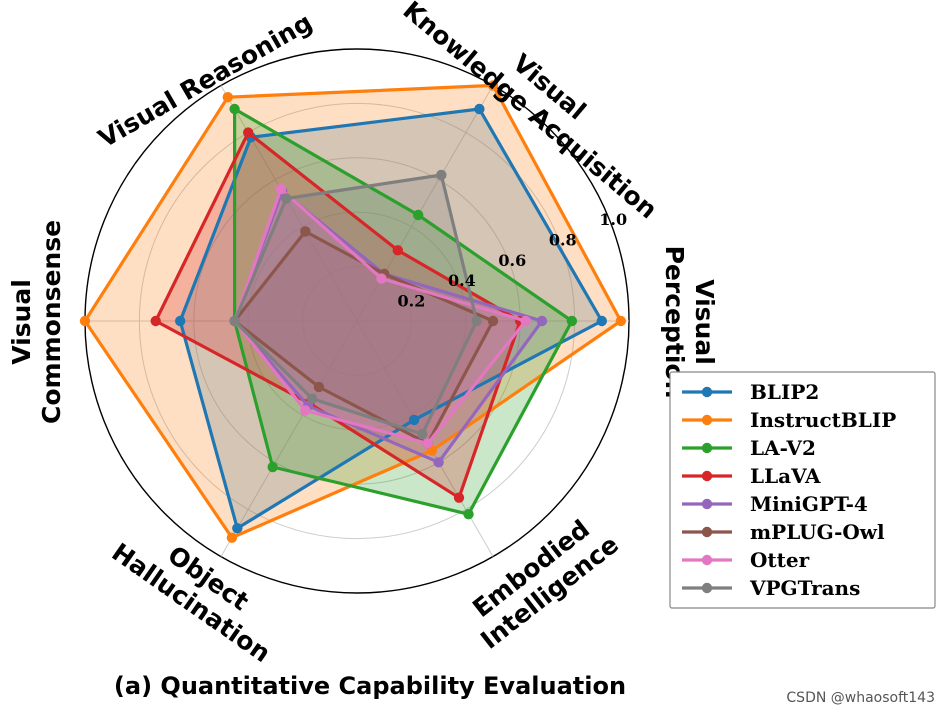 Image resolution: width=949 pixels, height=717 pixels. I want to click on series-point-blip2-knowledge, so click(479, 109).